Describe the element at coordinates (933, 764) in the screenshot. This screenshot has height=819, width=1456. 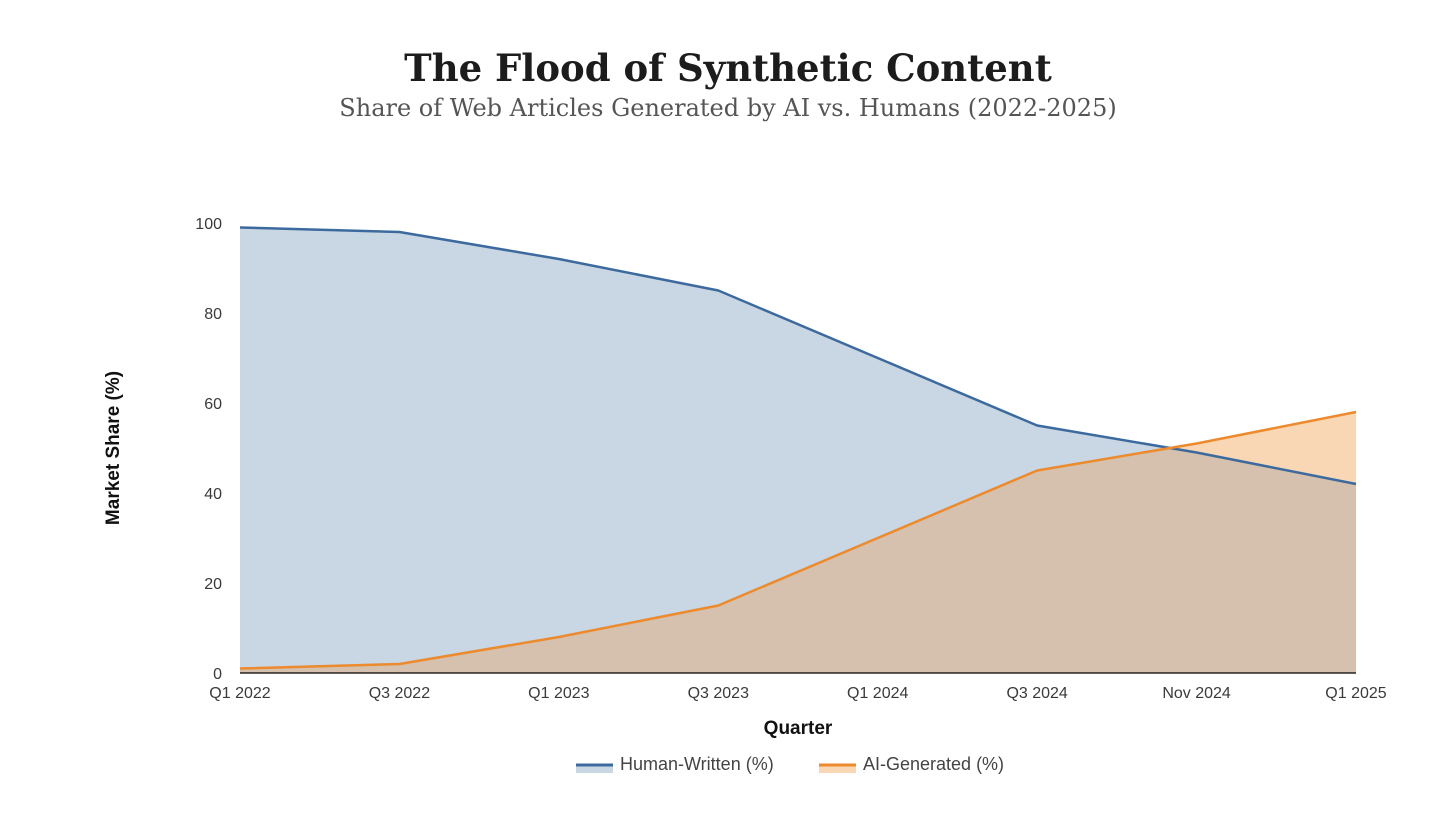
I see `legend-label: AI-Generated (%)` at that location.